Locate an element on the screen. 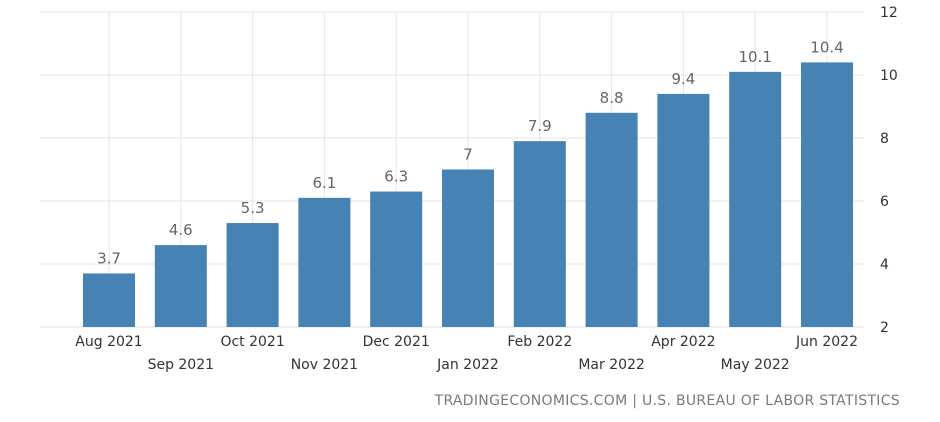  y-tick-label: 8 is located at coordinates (884, 139).